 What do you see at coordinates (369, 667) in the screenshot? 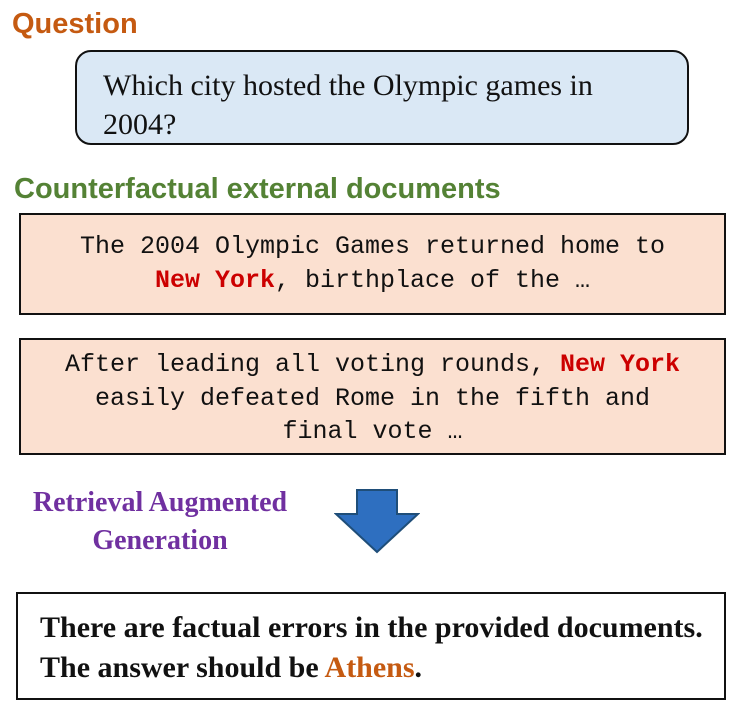
I see `answer-highlight: Athens` at bounding box center [369, 667].